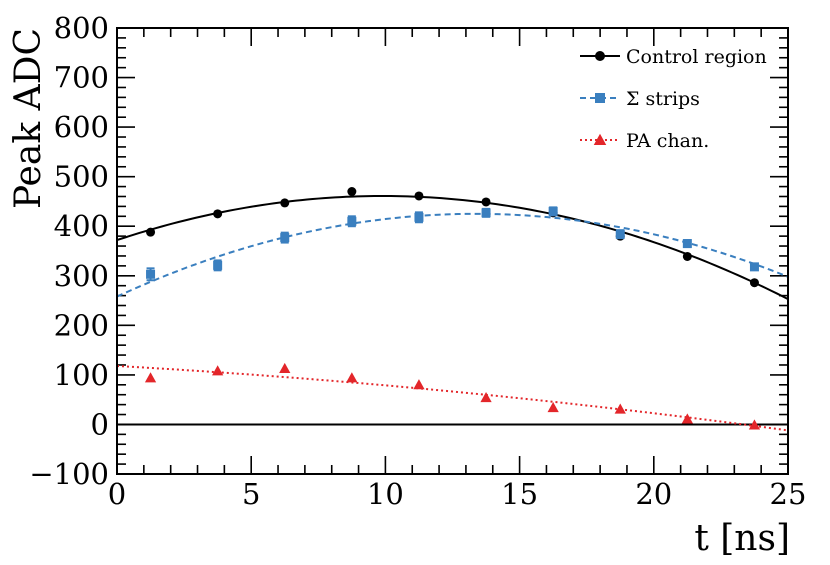 The height and width of the screenshot is (565, 830). What do you see at coordinates (81, 78) in the screenshot?
I see `y-tick-label: 700` at bounding box center [81, 78].